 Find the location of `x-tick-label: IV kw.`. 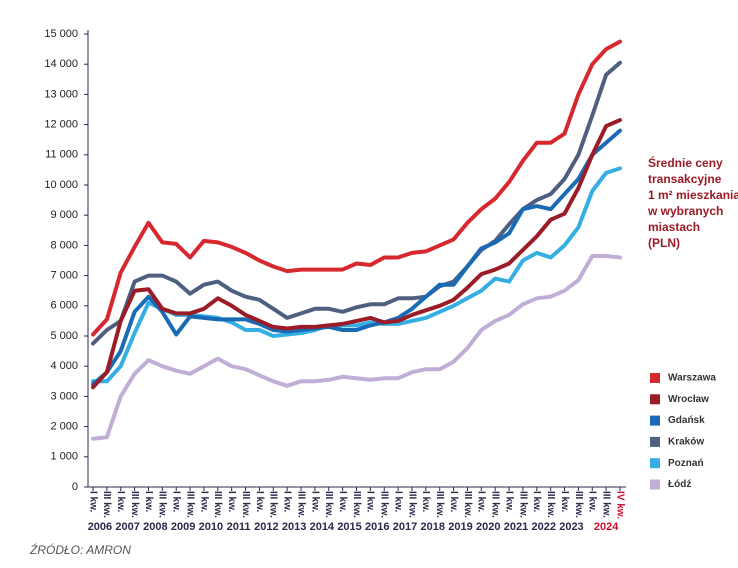

x-tick-label: IV kw. is located at coordinates (619, 505).